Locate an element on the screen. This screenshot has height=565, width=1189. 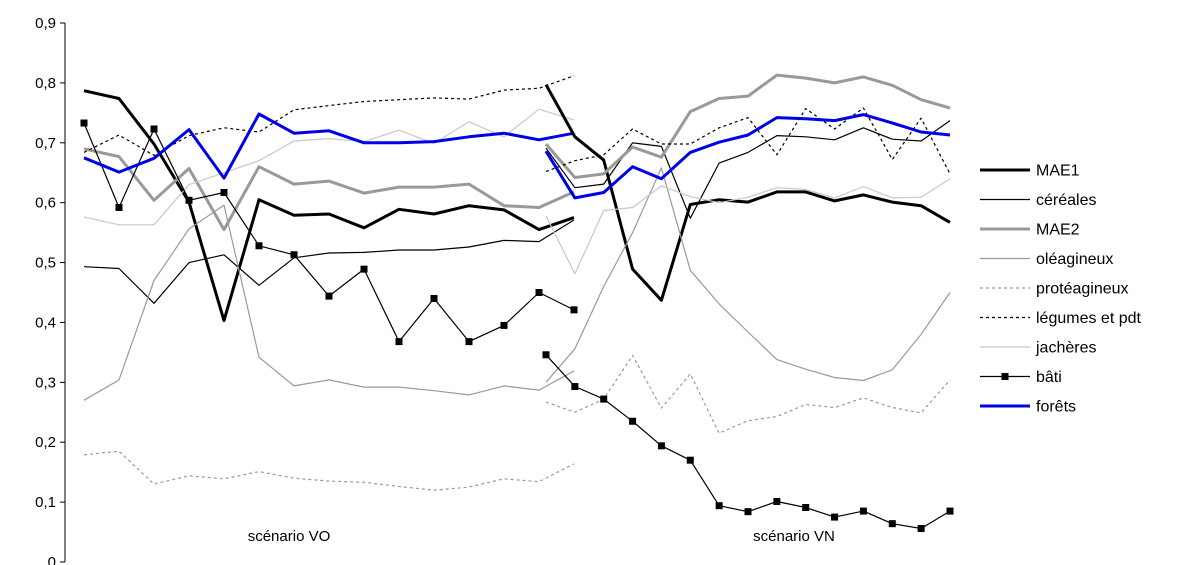
legend-item: oléagineux is located at coordinates (1046, 259).